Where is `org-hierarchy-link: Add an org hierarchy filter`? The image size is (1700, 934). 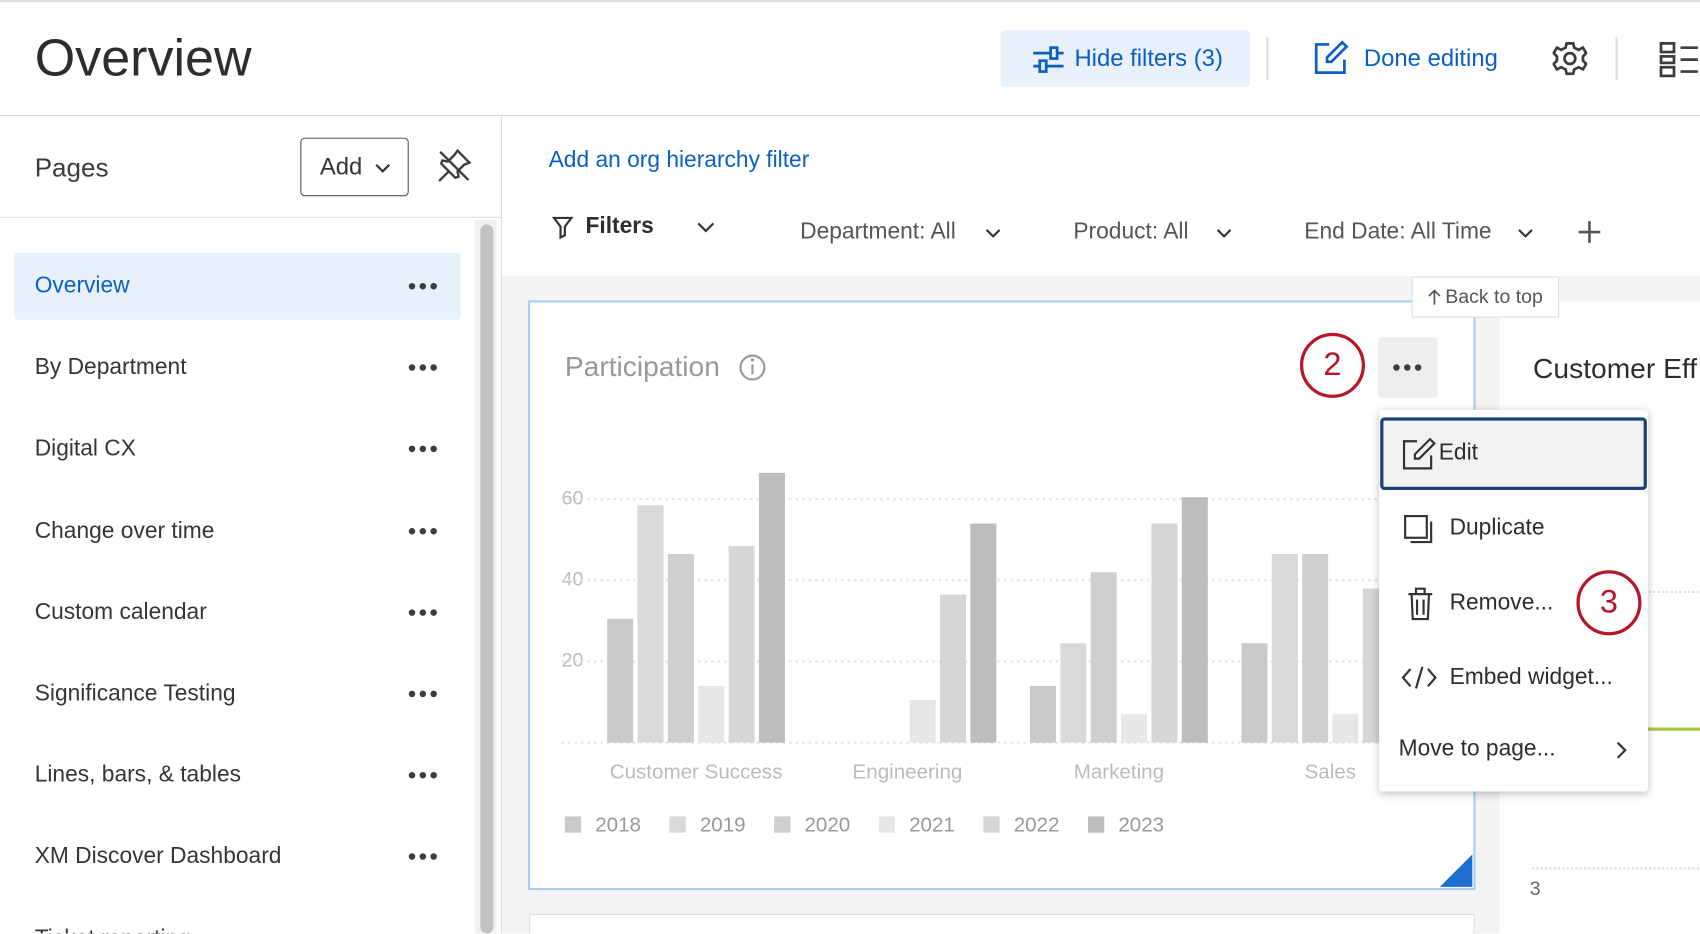 org-hierarchy-link: Add an org hierarchy filter is located at coordinates (679, 160).